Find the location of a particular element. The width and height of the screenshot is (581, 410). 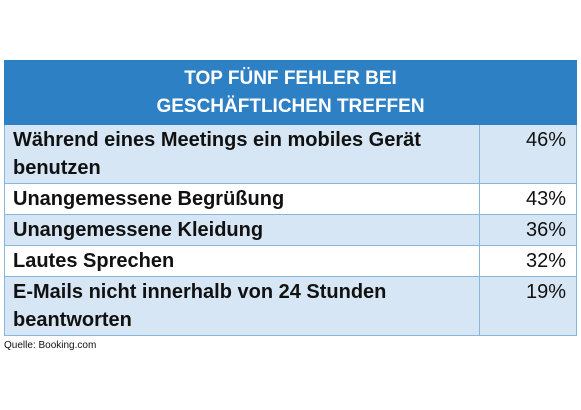

row-label: Lautes Sprechen is located at coordinates (242, 261).